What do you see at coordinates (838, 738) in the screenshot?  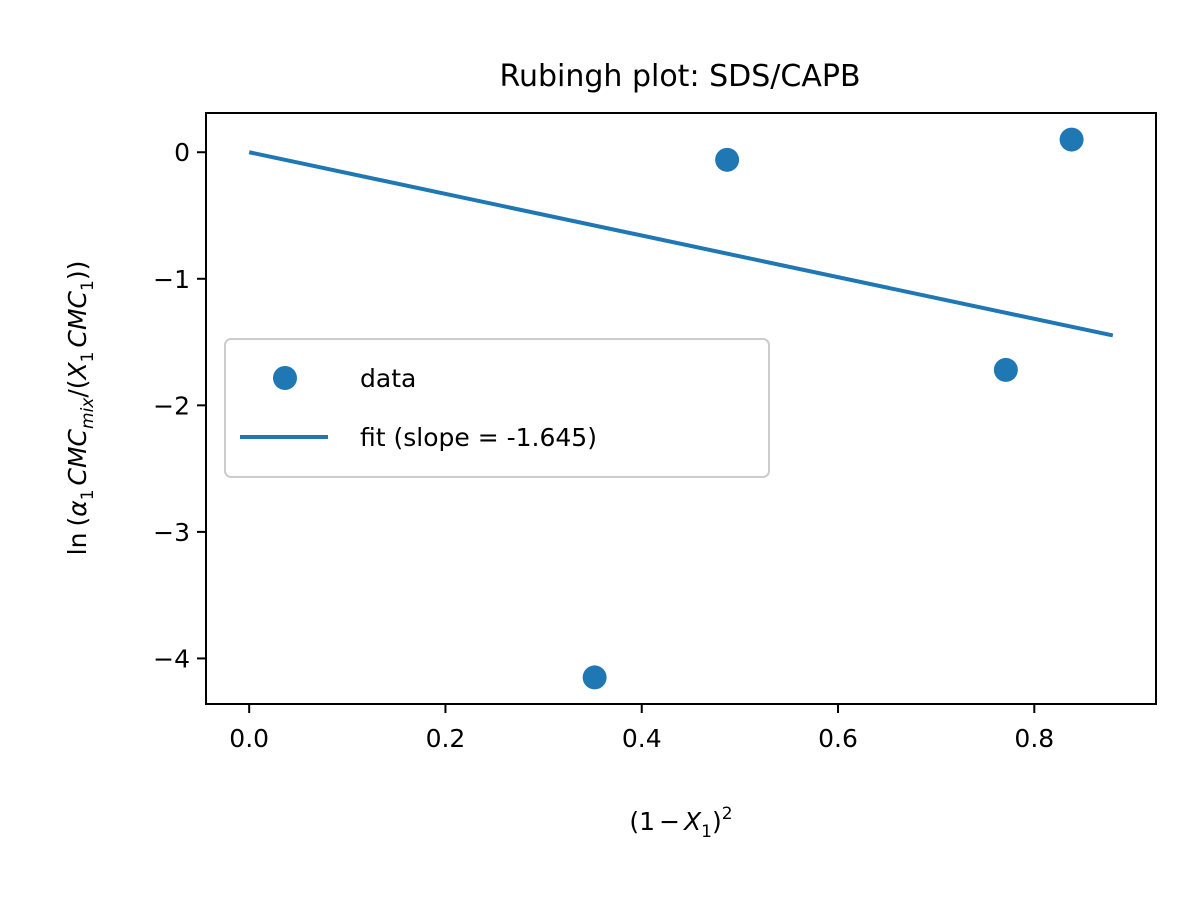 I see `x-tick-label: 0.6` at bounding box center [838, 738].